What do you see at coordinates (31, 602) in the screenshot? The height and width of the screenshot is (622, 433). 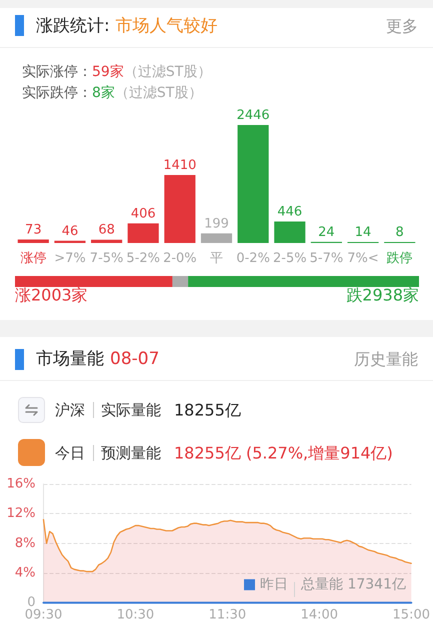 I see `y-tick-label: 0` at bounding box center [31, 602].